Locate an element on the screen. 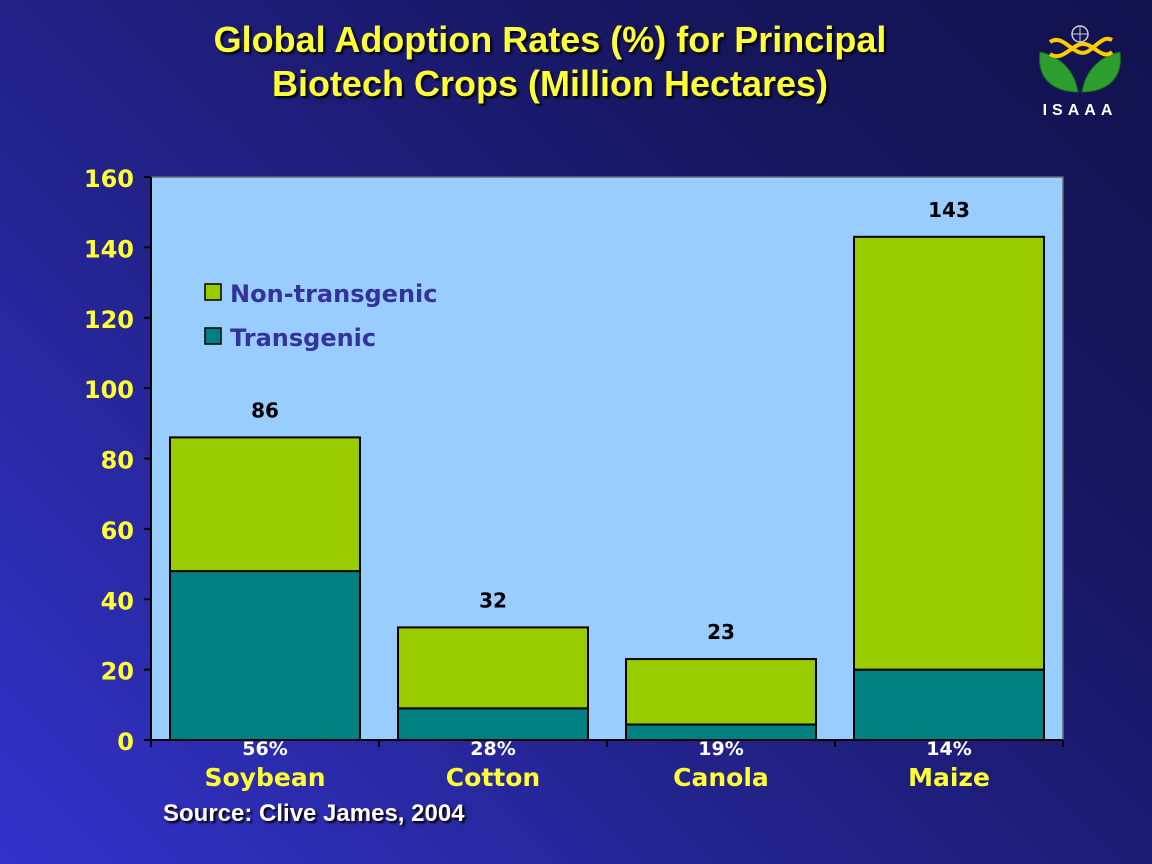  y-tick-label: 120 is located at coordinates (109, 320).